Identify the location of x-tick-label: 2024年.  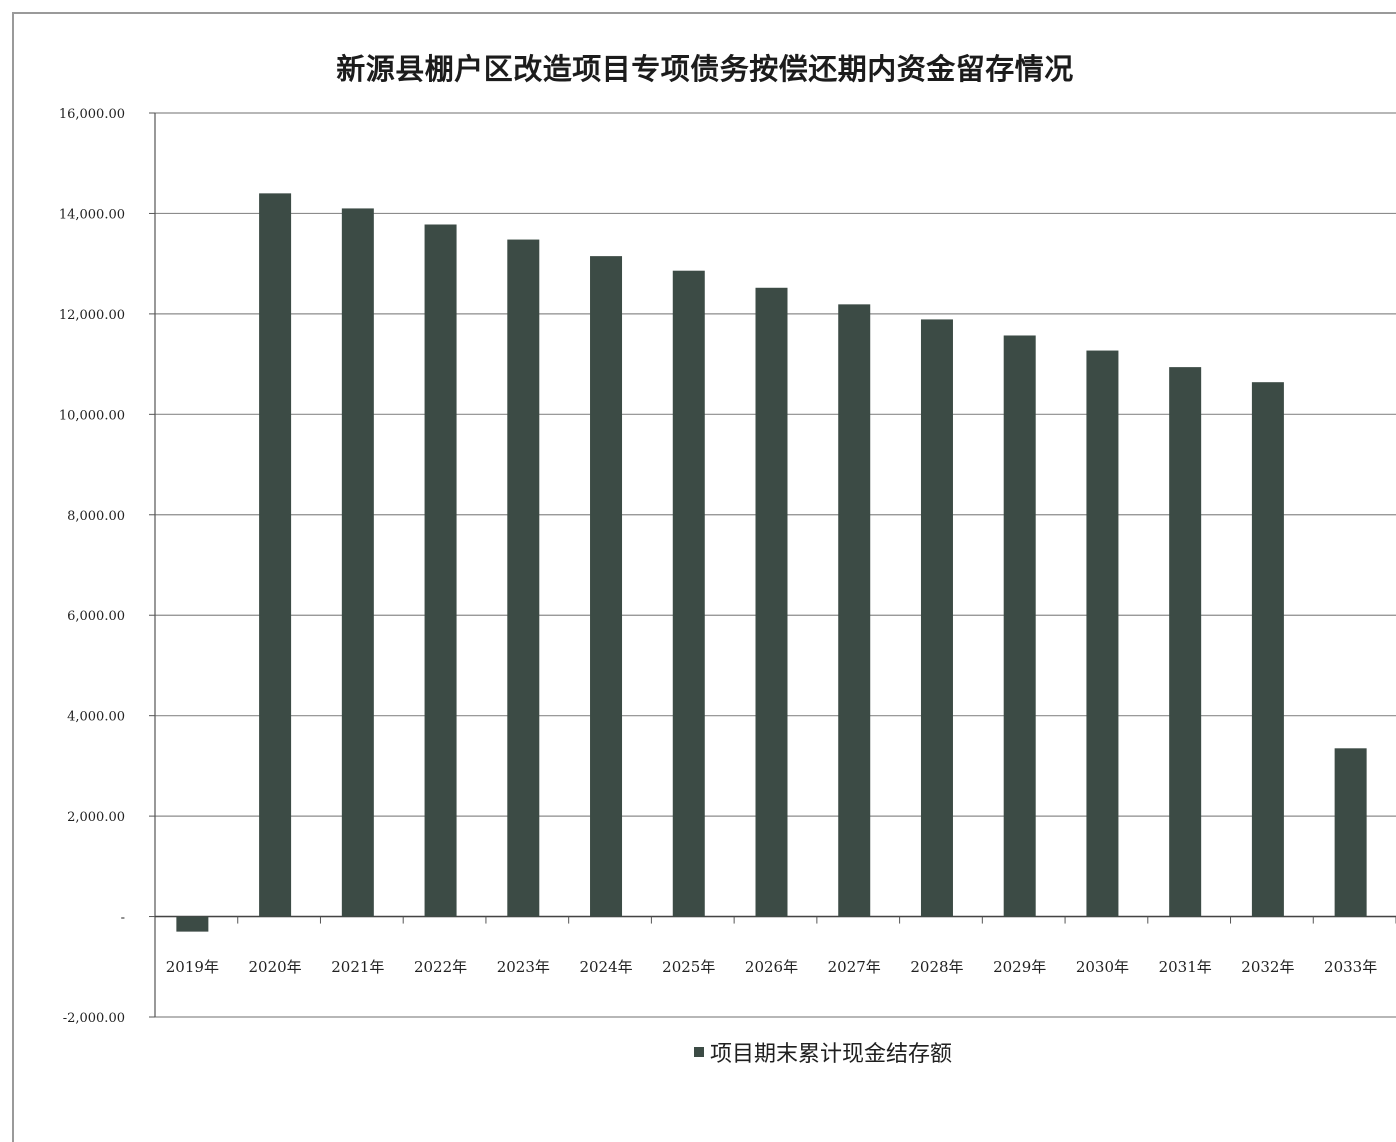
(605, 967).